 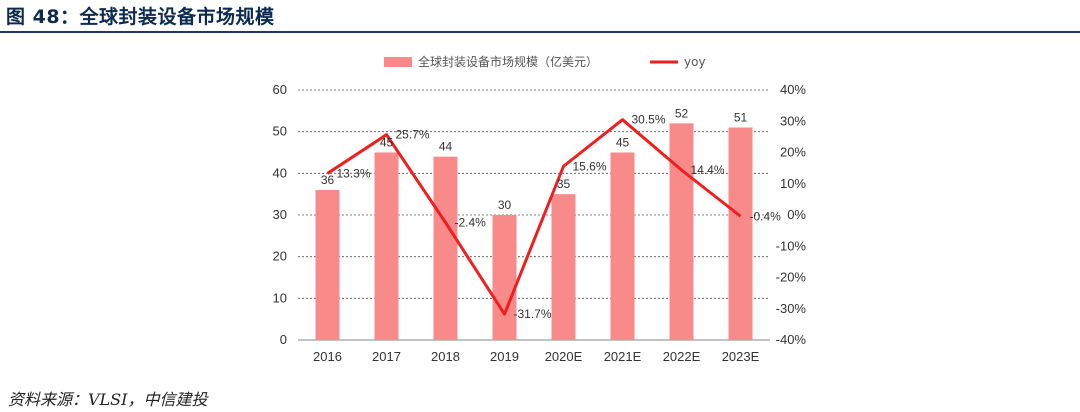 I want to click on yoy-data-label: 13.3%, so click(x=354, y=173).